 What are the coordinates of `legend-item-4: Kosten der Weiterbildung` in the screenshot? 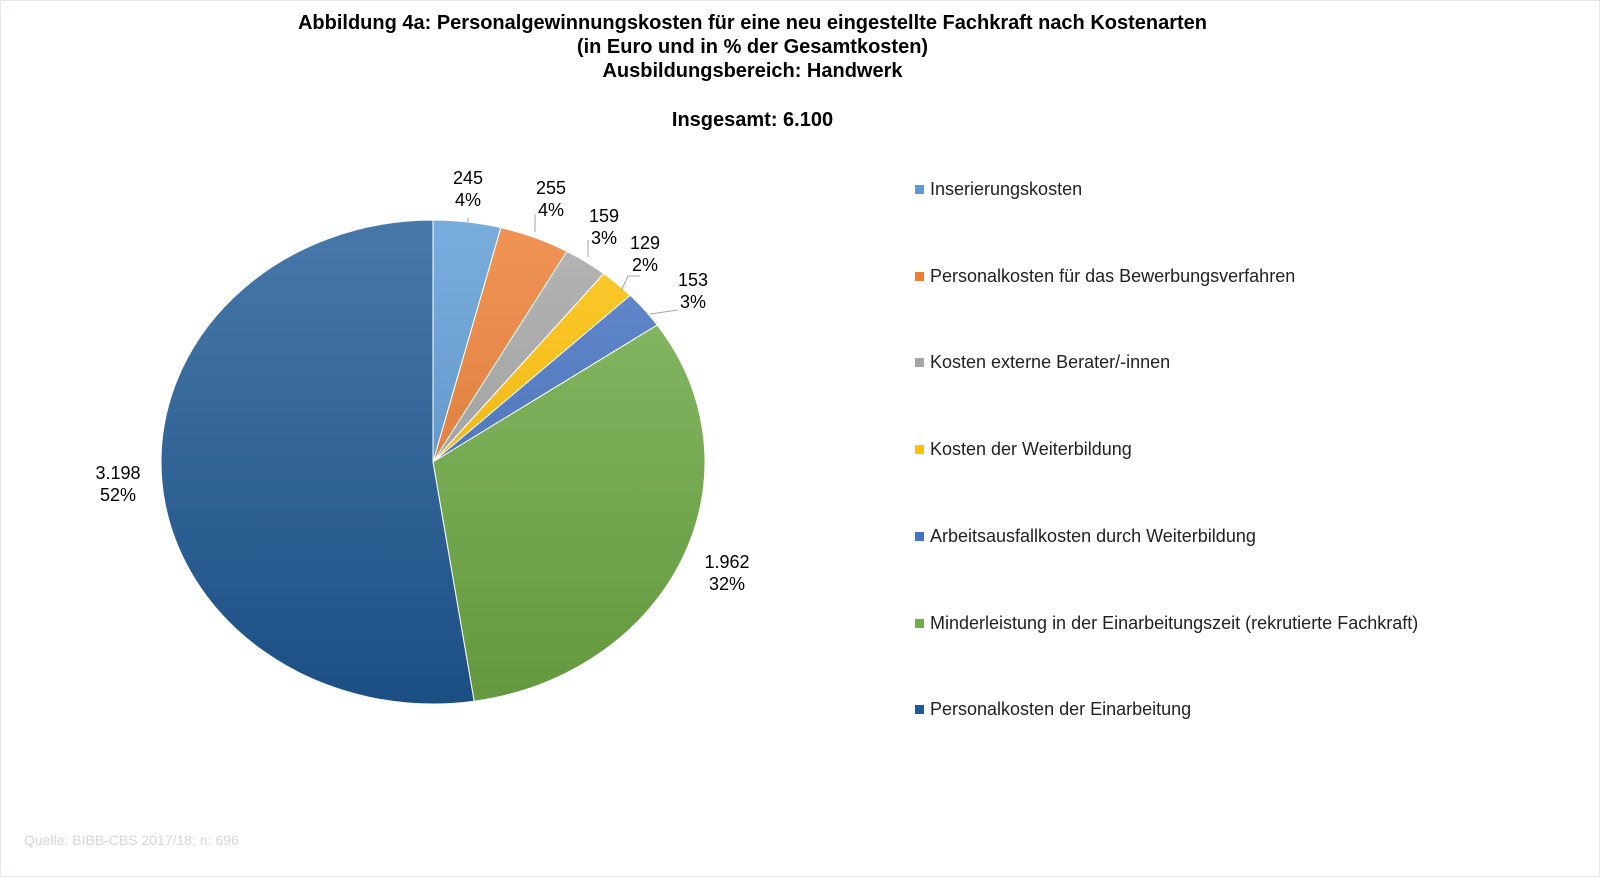 It's located at (1023, 449).